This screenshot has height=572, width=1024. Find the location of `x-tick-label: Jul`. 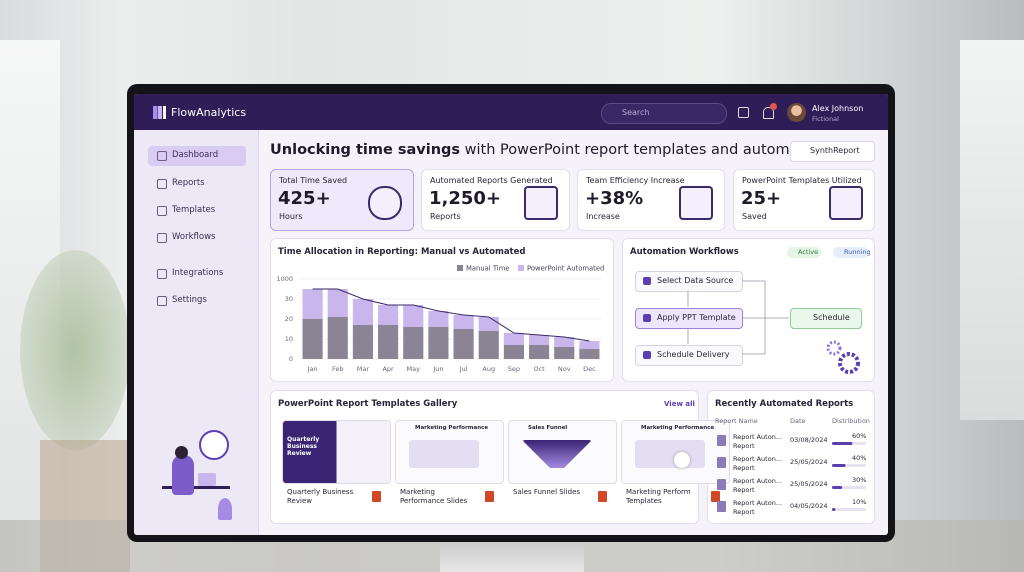

x-tick-label: Jul is located at coordinates (463, 369).